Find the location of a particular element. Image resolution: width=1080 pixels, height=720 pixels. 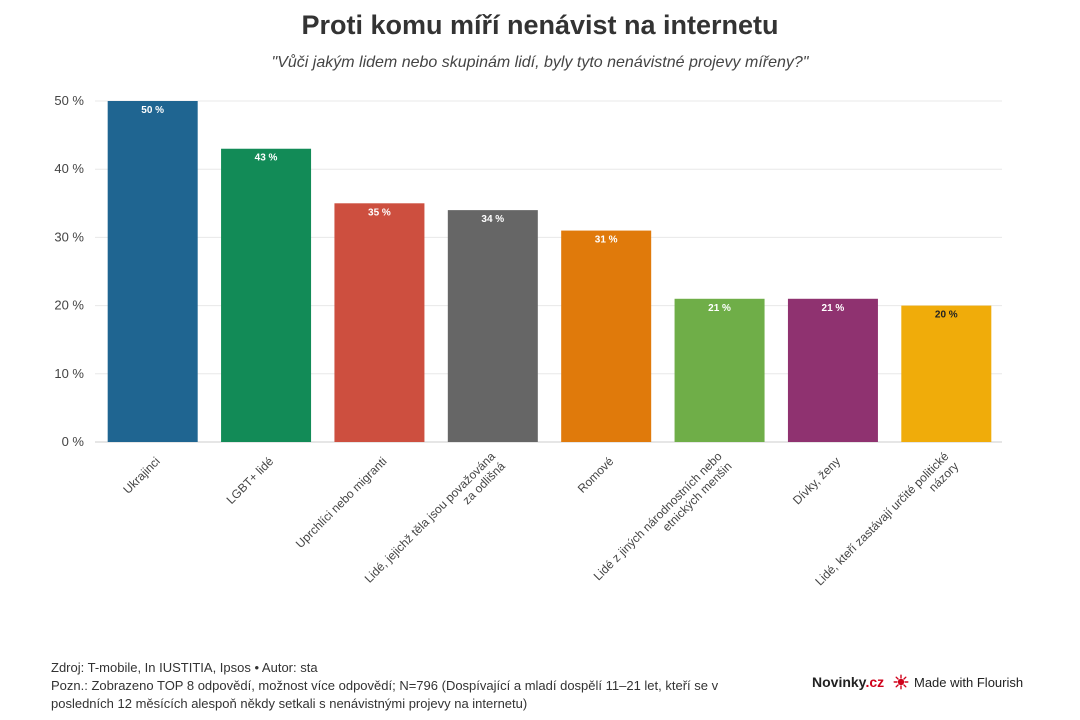

svg-text: LGBT+ lidé is located at coordinates (250, 480).